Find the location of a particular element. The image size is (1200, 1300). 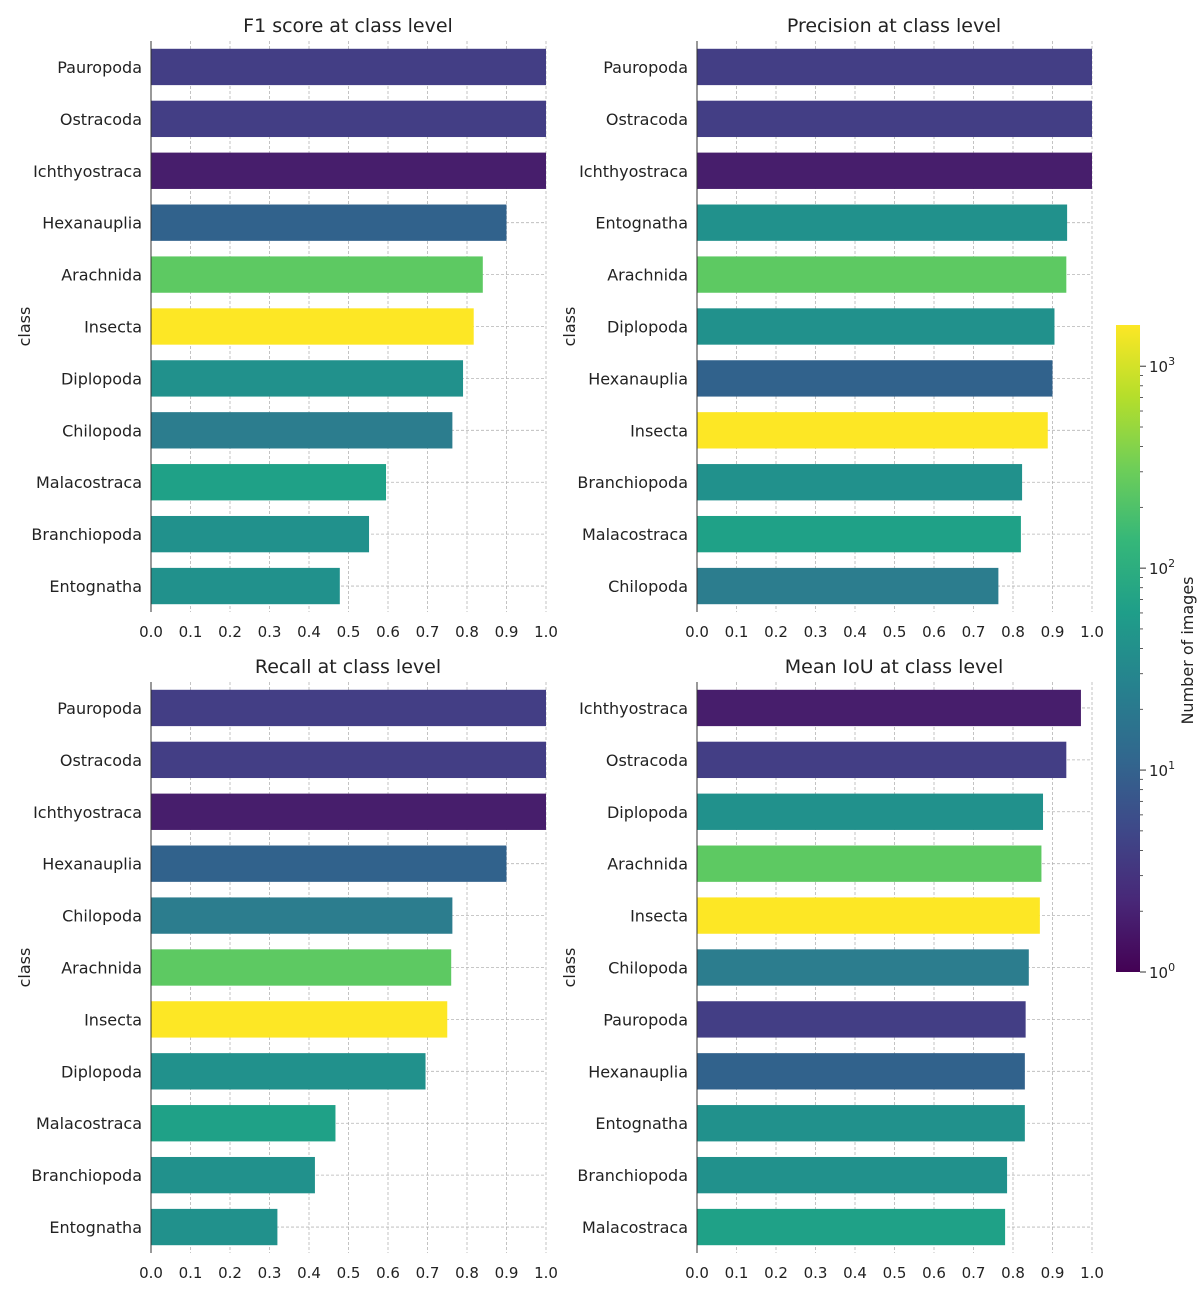

colorbar-tick-label: 10¹ is located at coordinates (1162, 769).